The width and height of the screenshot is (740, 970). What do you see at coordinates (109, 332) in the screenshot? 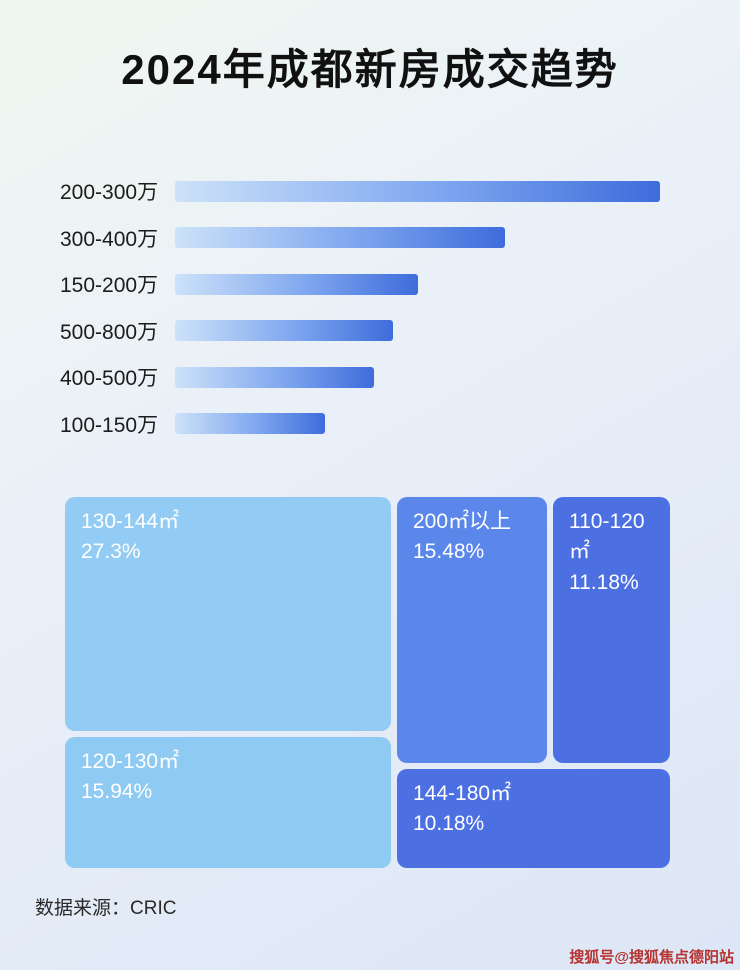
I see `bar-category-label: 500-800万` at bounding box center [109, 332].